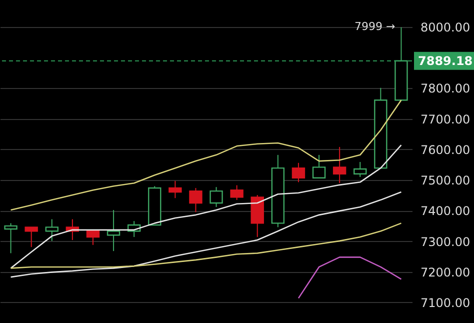 The width and height of the screenshot is (474, 323). I want to click on annotation: 7999 →, so click(375, 26).